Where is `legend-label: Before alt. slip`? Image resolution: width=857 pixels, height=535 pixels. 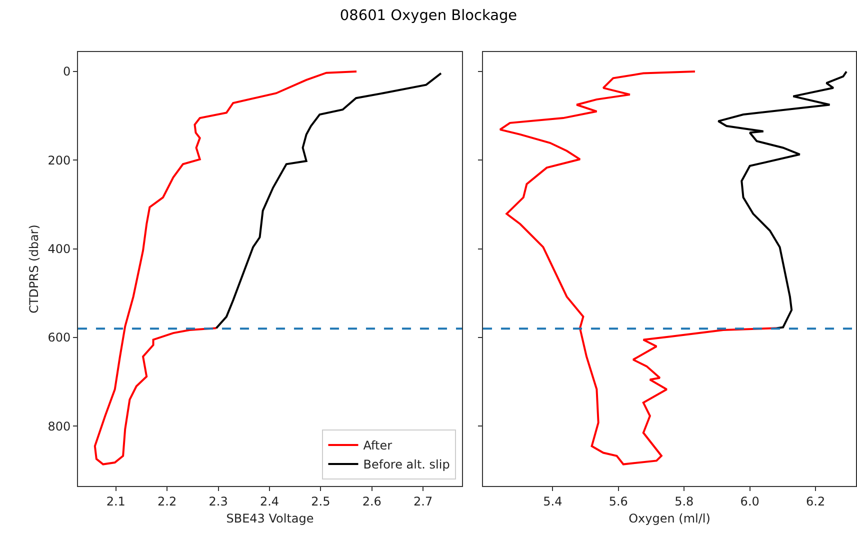
legend-label: Before alt. slip is located at coordinates (406, 465).